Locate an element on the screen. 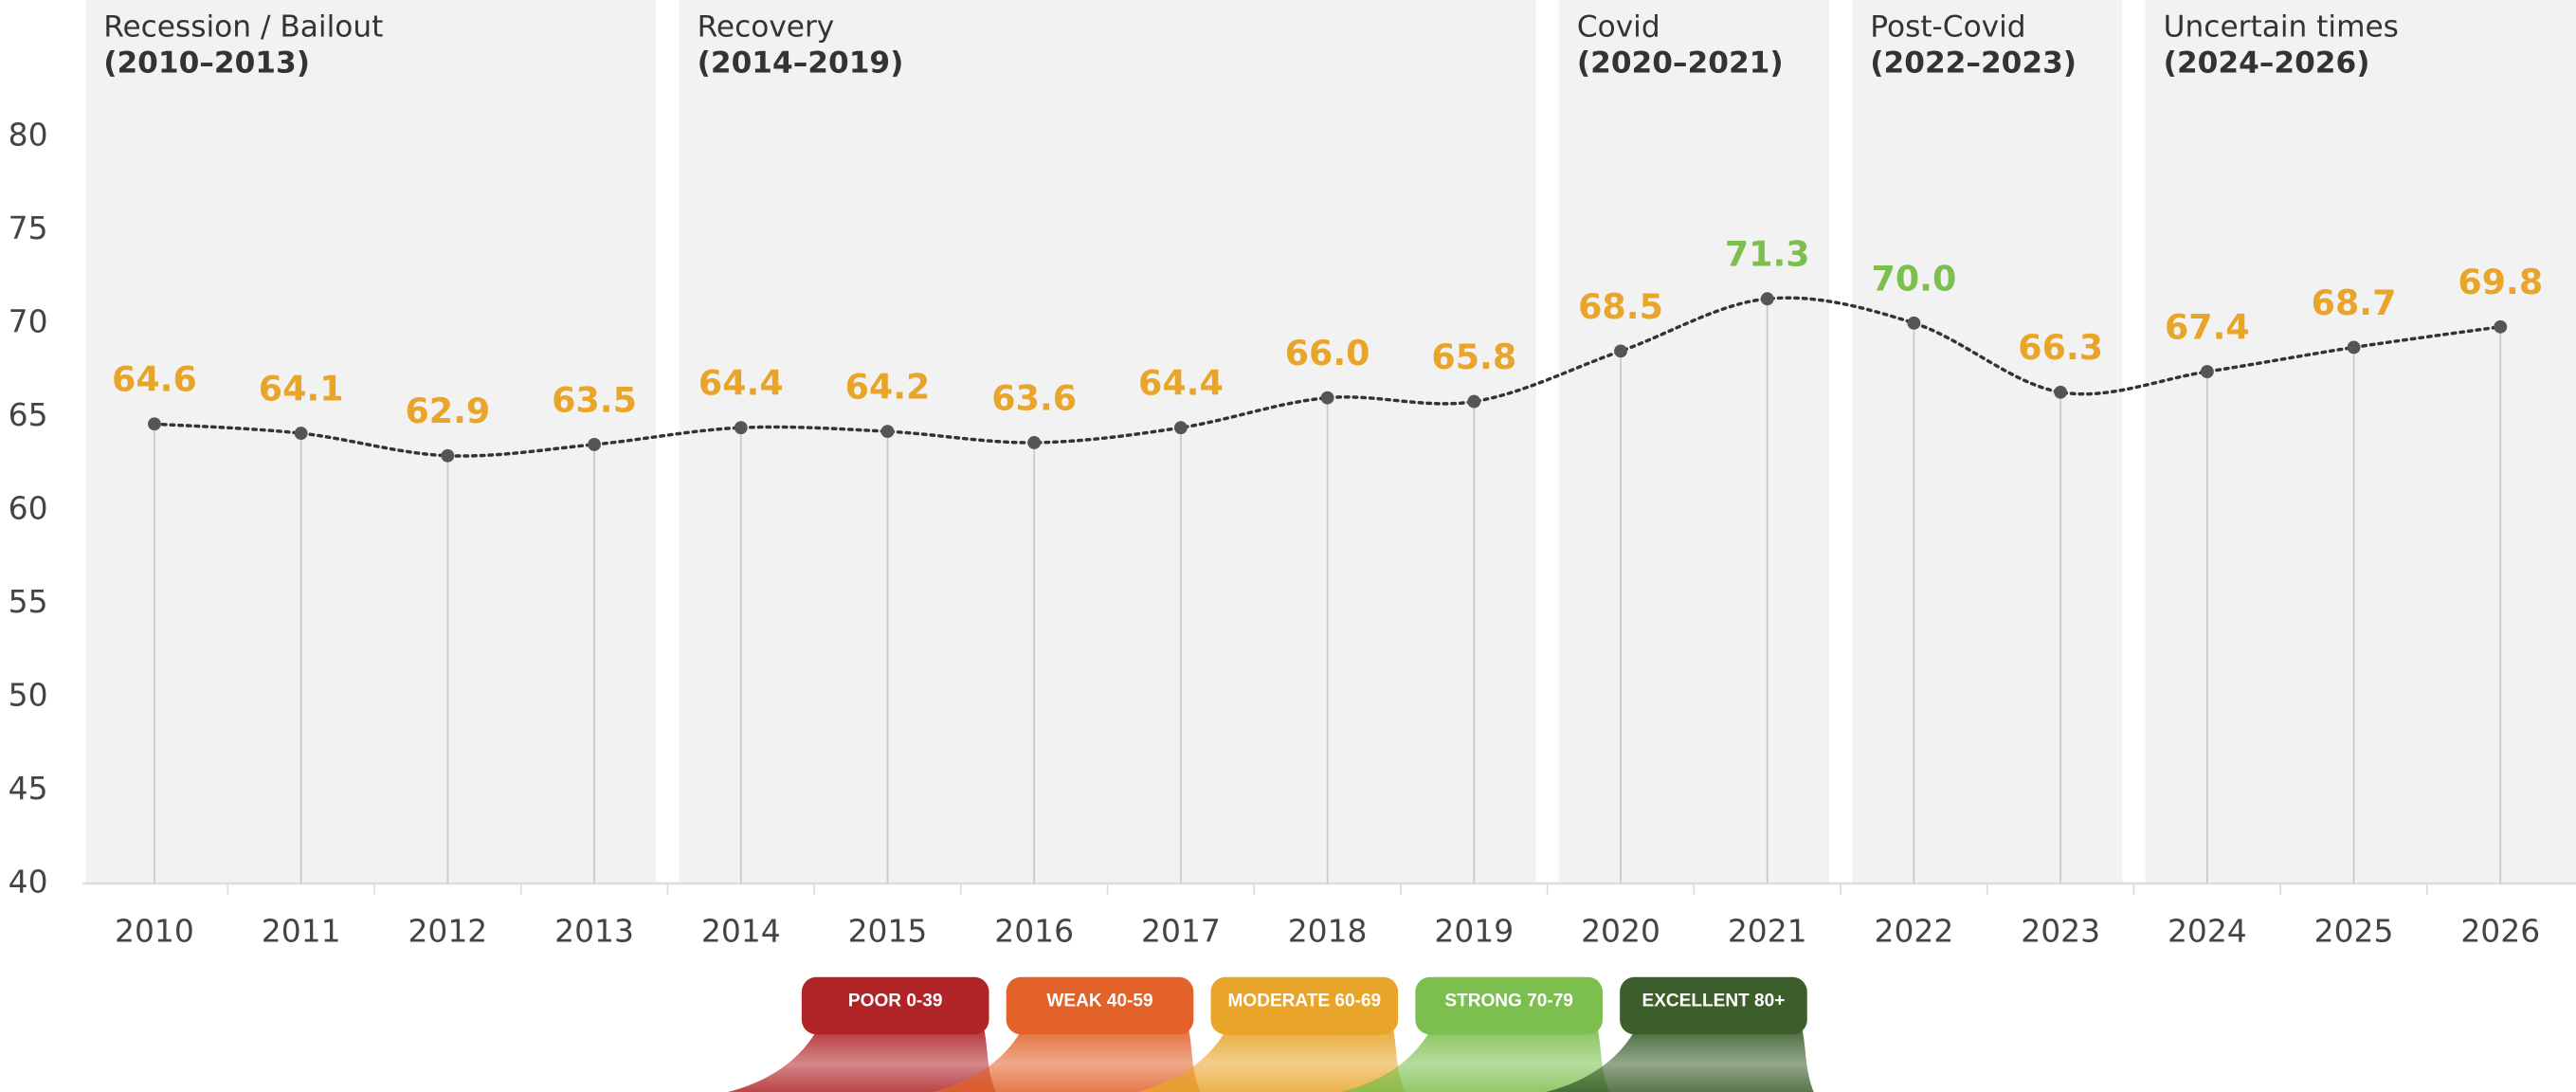 This screenshot has width=2576, height=1092. x-tick-label: 2022 is located at coordinates (1914, 930).